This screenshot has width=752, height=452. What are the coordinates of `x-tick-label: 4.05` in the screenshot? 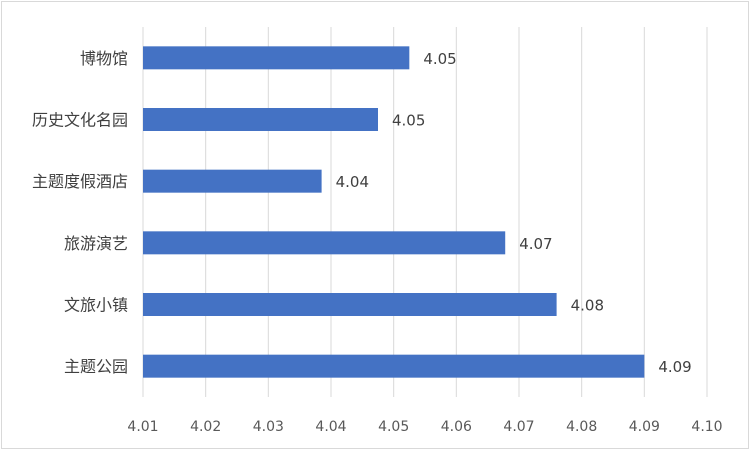 It's located at (393, 427).